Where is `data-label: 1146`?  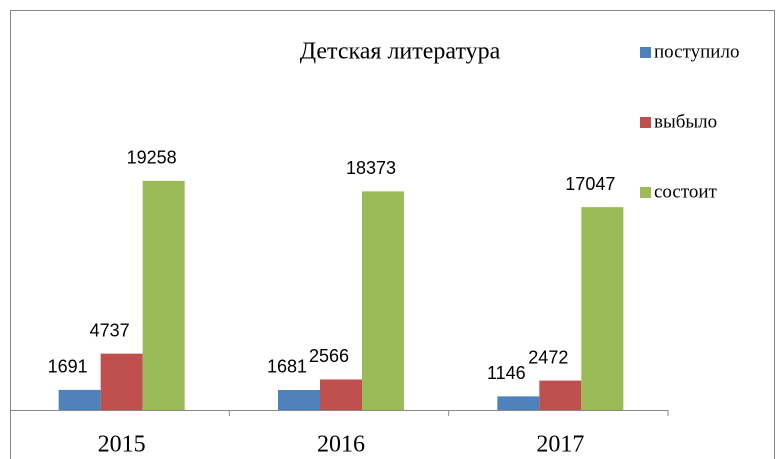
data-label: 1146 is located at coordinates (506, 373).